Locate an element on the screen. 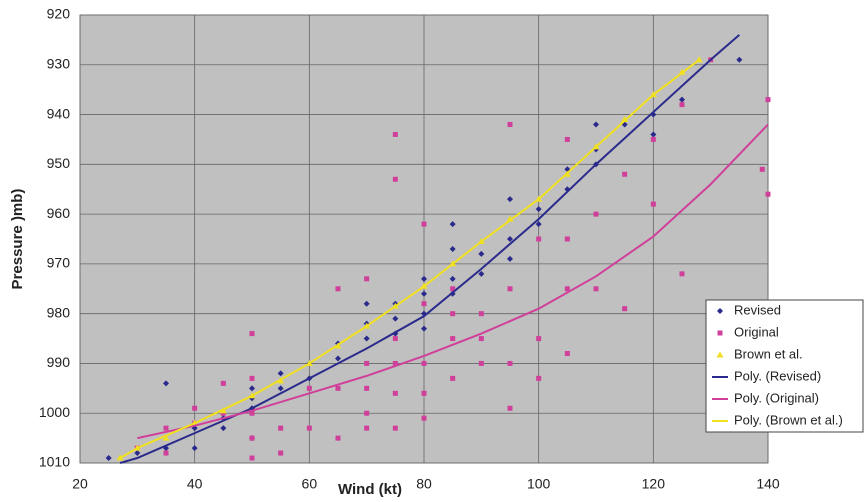  legend-label: Revised is located at coordinates (757, 309).